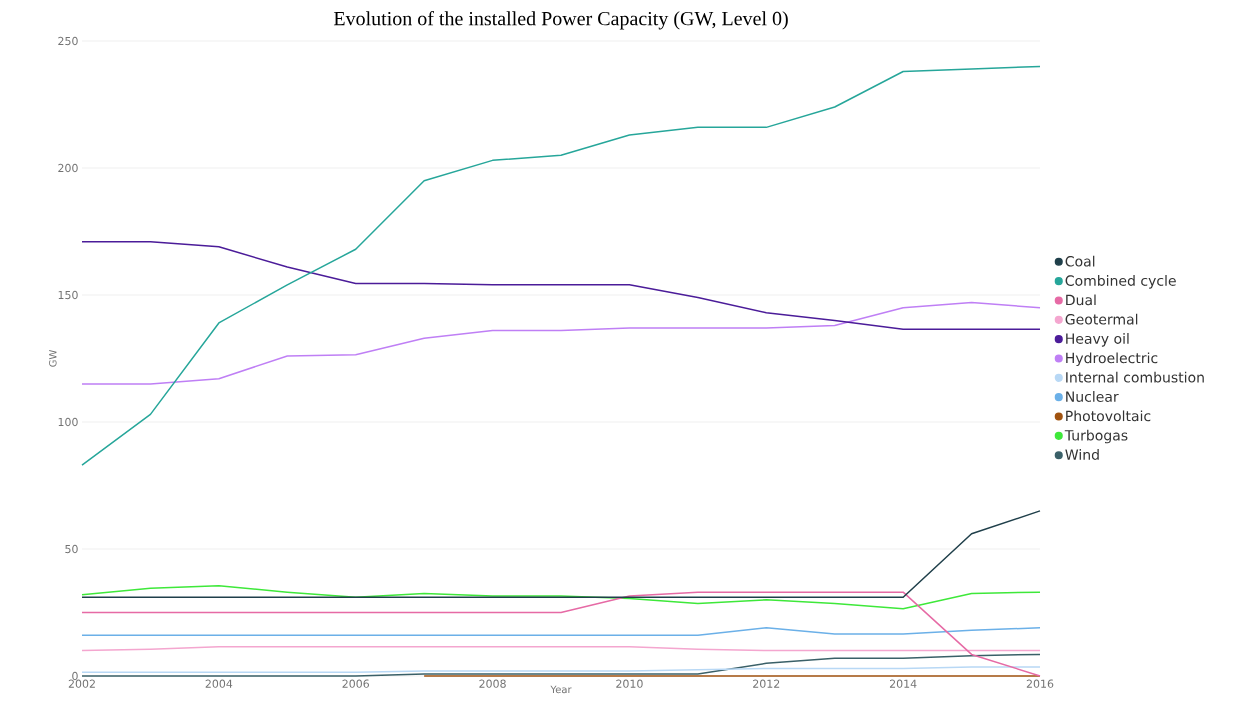 The image size is (1247, 720). Describe the element at coordinates (75, 676) in the screenshot. I see `y-tick-label: 0` at that location.